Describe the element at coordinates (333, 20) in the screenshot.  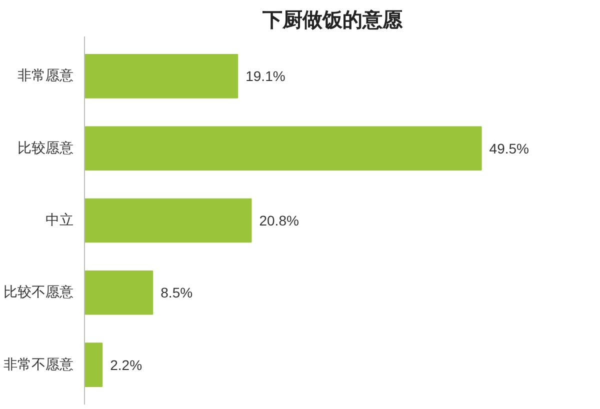
I see `chart-title: 下厨做饭的意愿` at that location.